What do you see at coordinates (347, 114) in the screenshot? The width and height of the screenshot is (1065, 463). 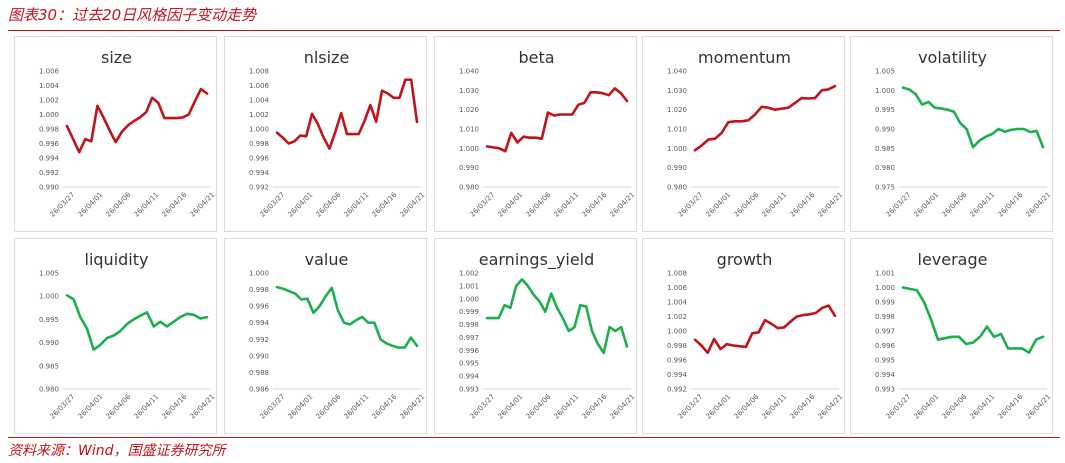 I see `series-line-nlsize` at bounding box center [347, 114].